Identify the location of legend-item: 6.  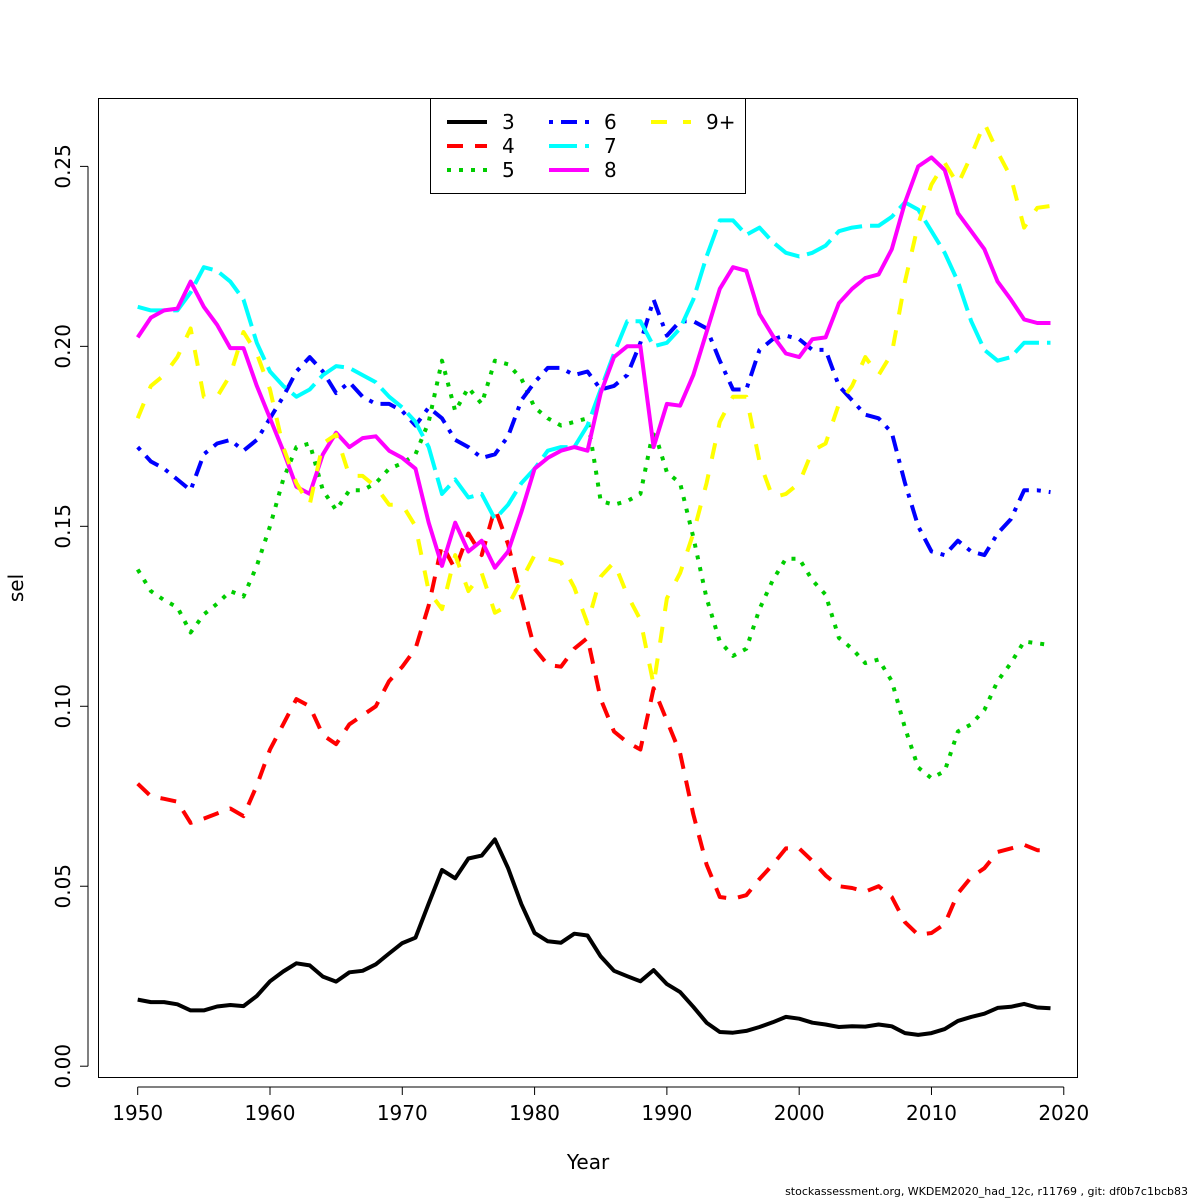
(583, 122).